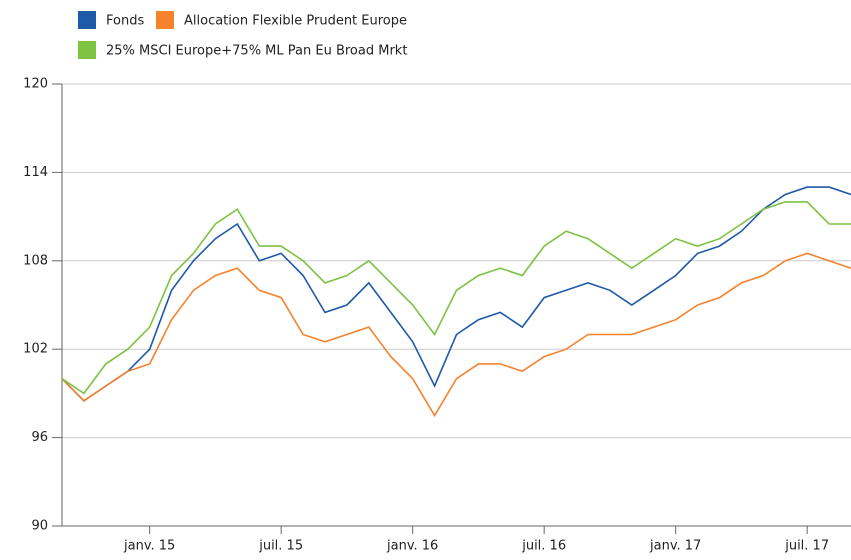 This screenshot has height=560, width=851. Describe the element at coordinates (806, 546) in the screenshot. I see `x-tick-label: juil. 17` at that location.